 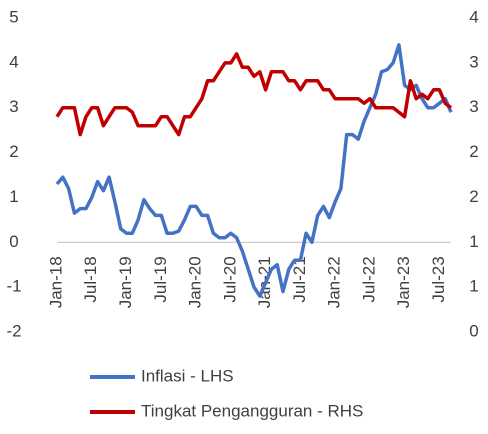 I want to click on y2-tick-label: 4, so click(x=473, y=16).